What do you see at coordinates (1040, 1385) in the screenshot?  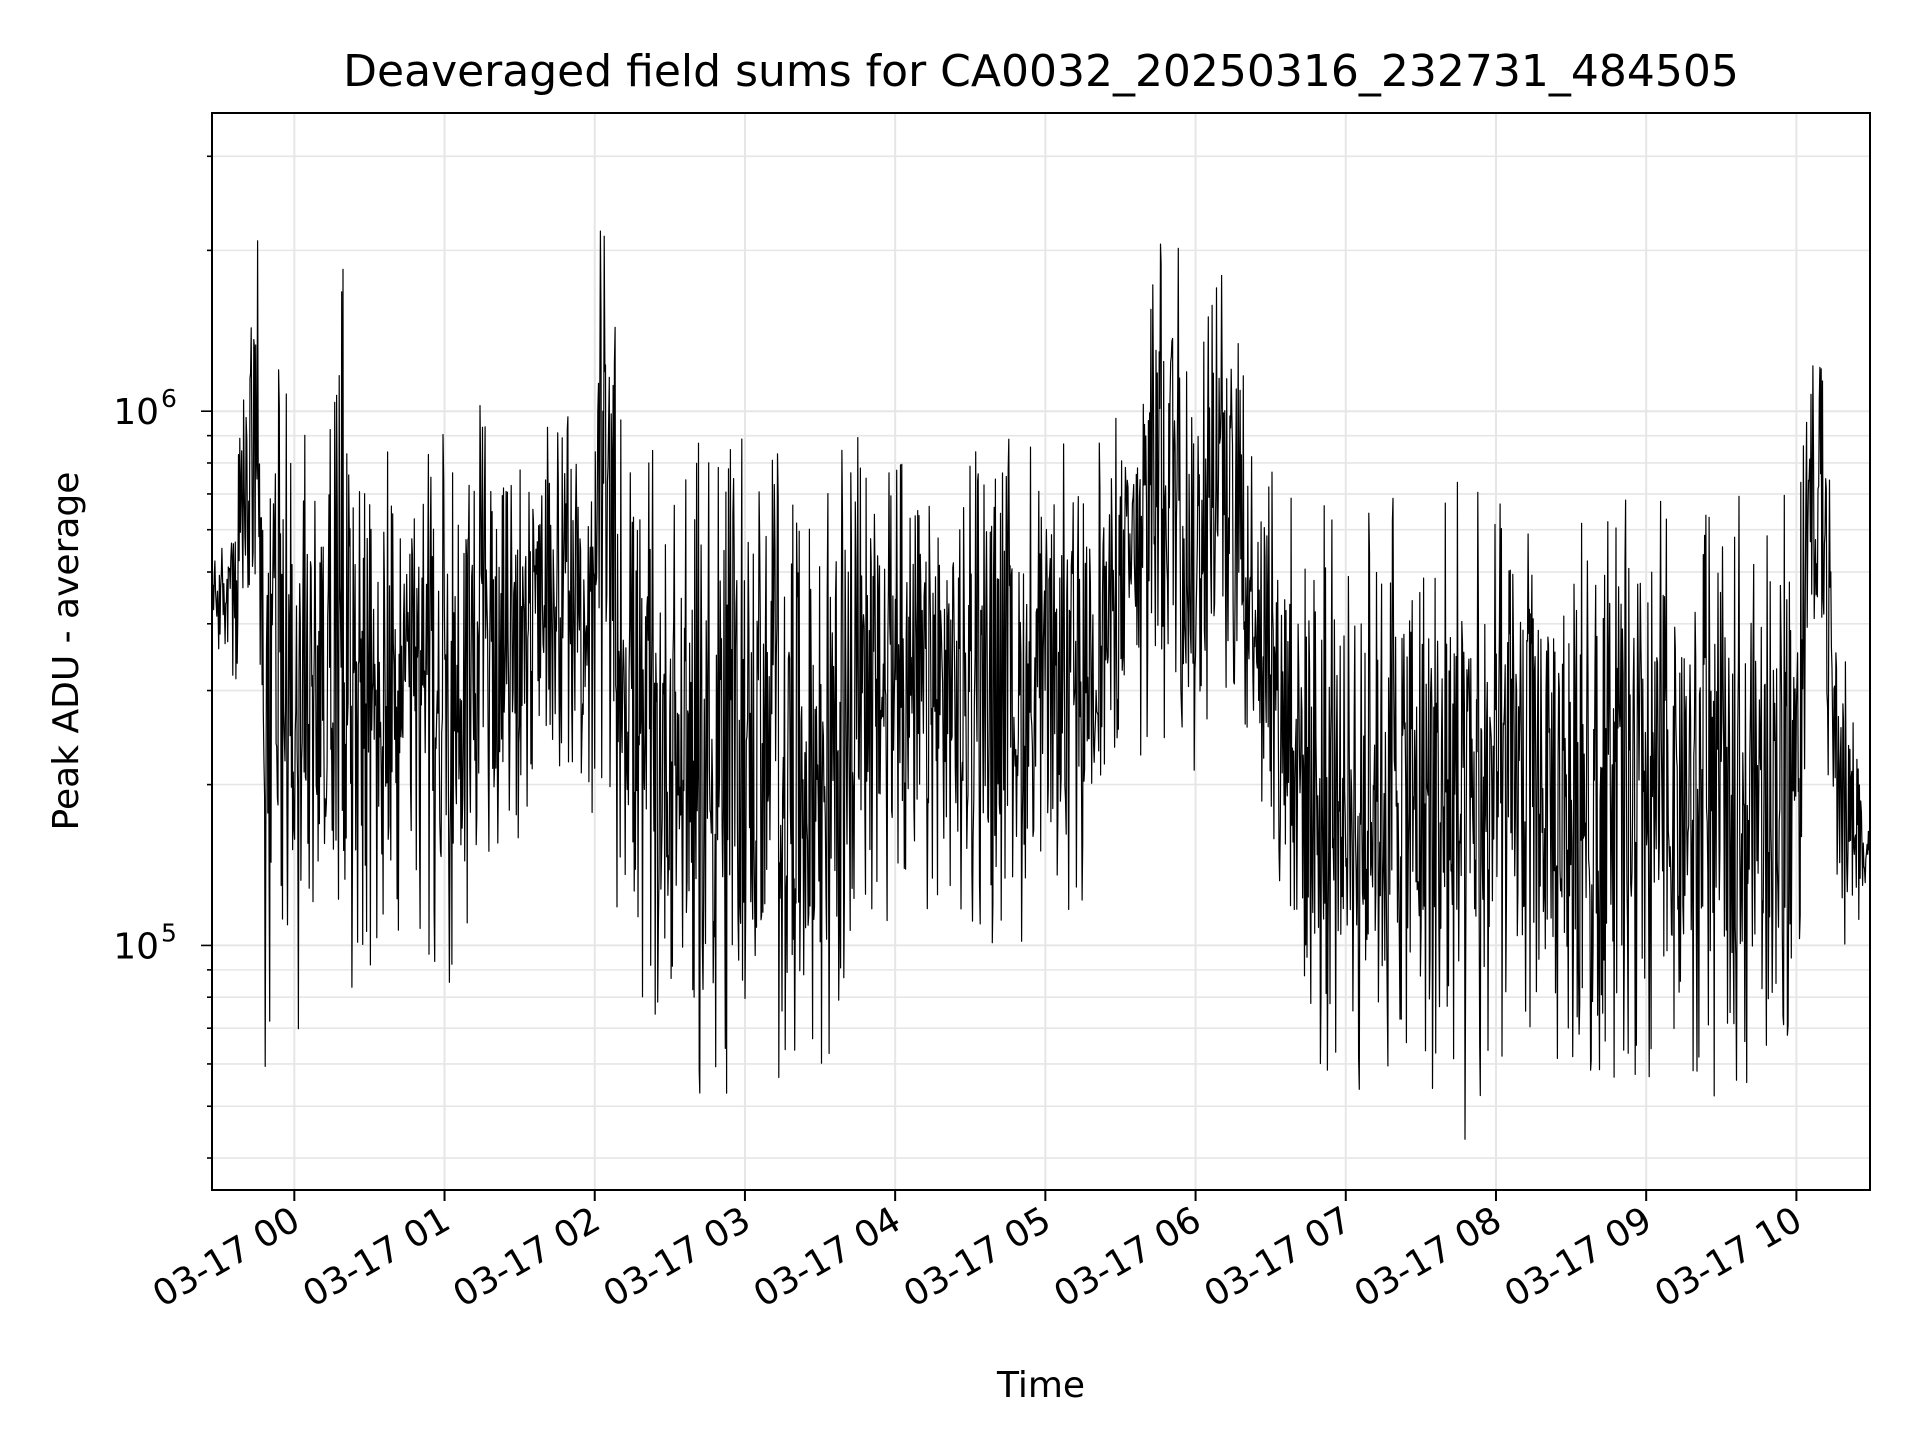 I see `x-axis-label: Time` at bounding box center [1040, 1385].